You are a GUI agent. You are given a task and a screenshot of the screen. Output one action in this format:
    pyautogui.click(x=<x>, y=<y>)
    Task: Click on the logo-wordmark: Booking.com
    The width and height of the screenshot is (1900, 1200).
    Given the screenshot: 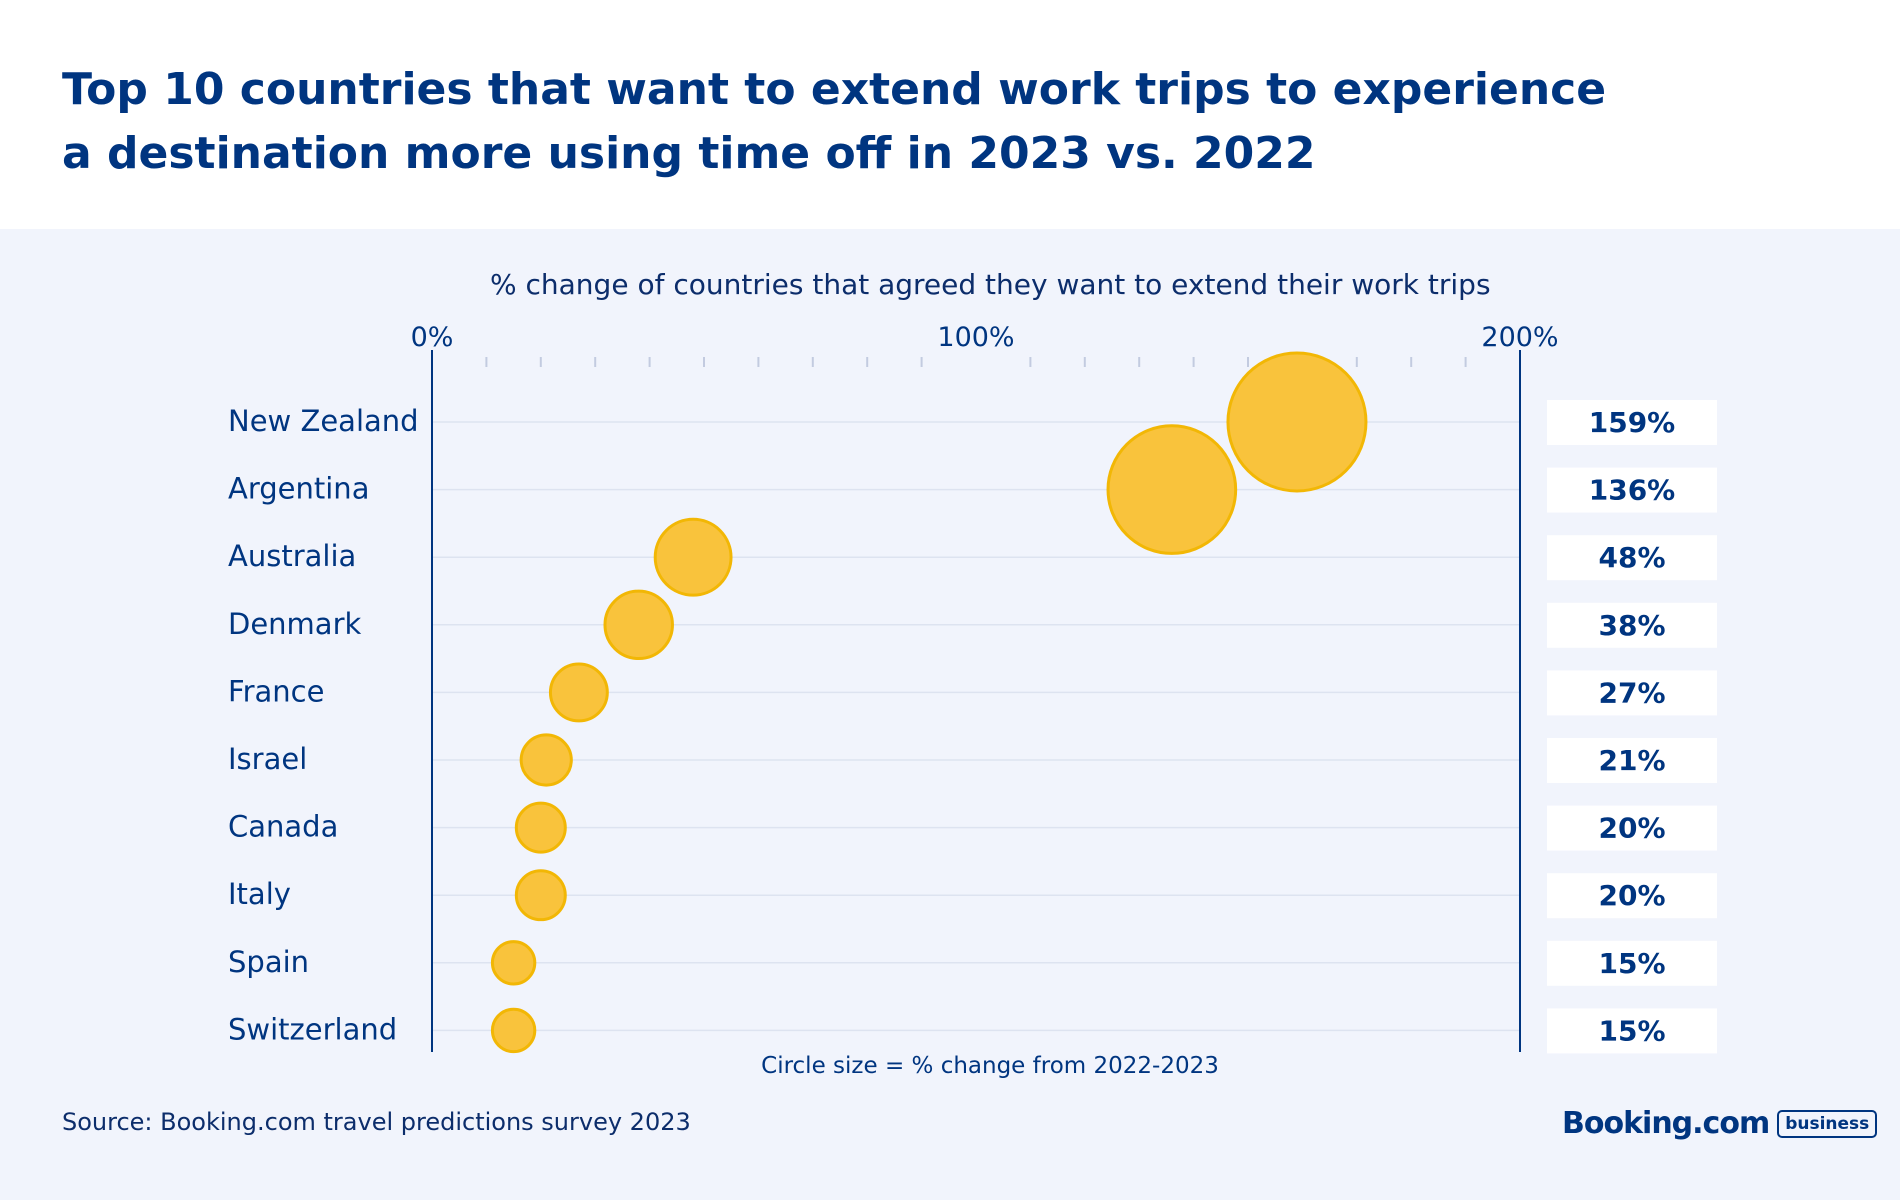 What is the action you would take?
    pyautogui.click(x=1666, y=1123)
    